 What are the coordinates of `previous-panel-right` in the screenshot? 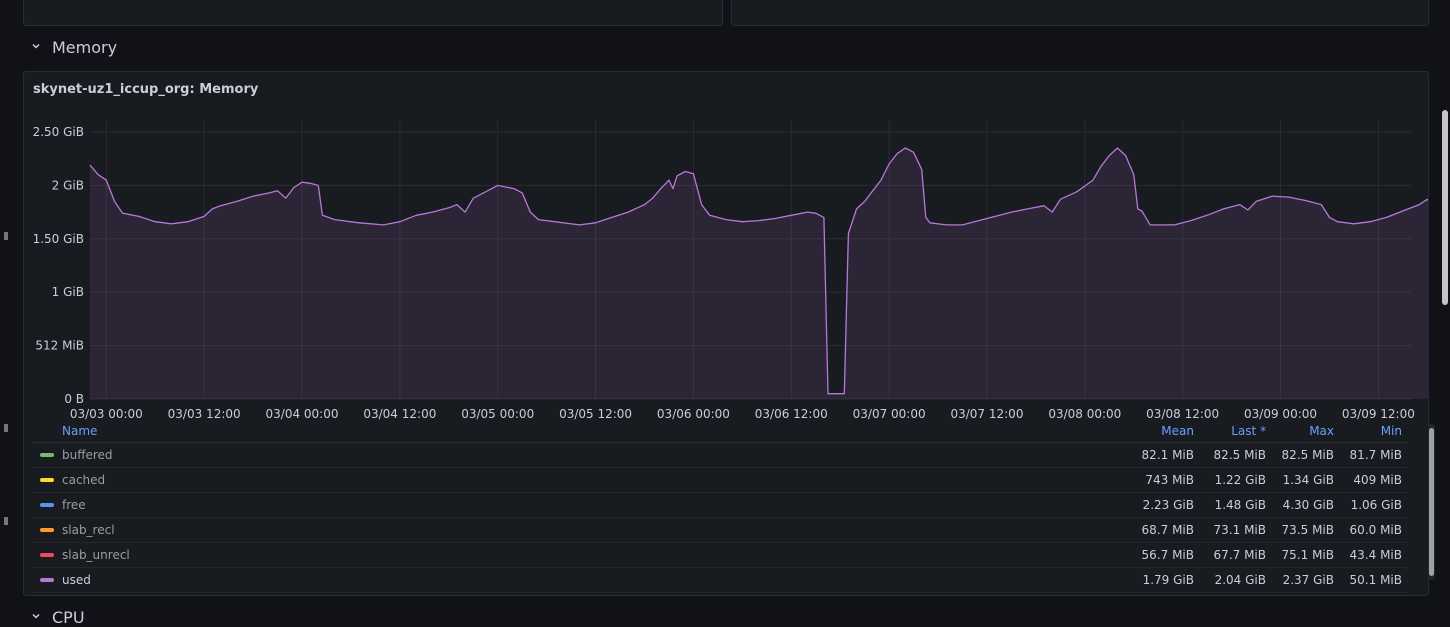 It's located at (1080, 13).